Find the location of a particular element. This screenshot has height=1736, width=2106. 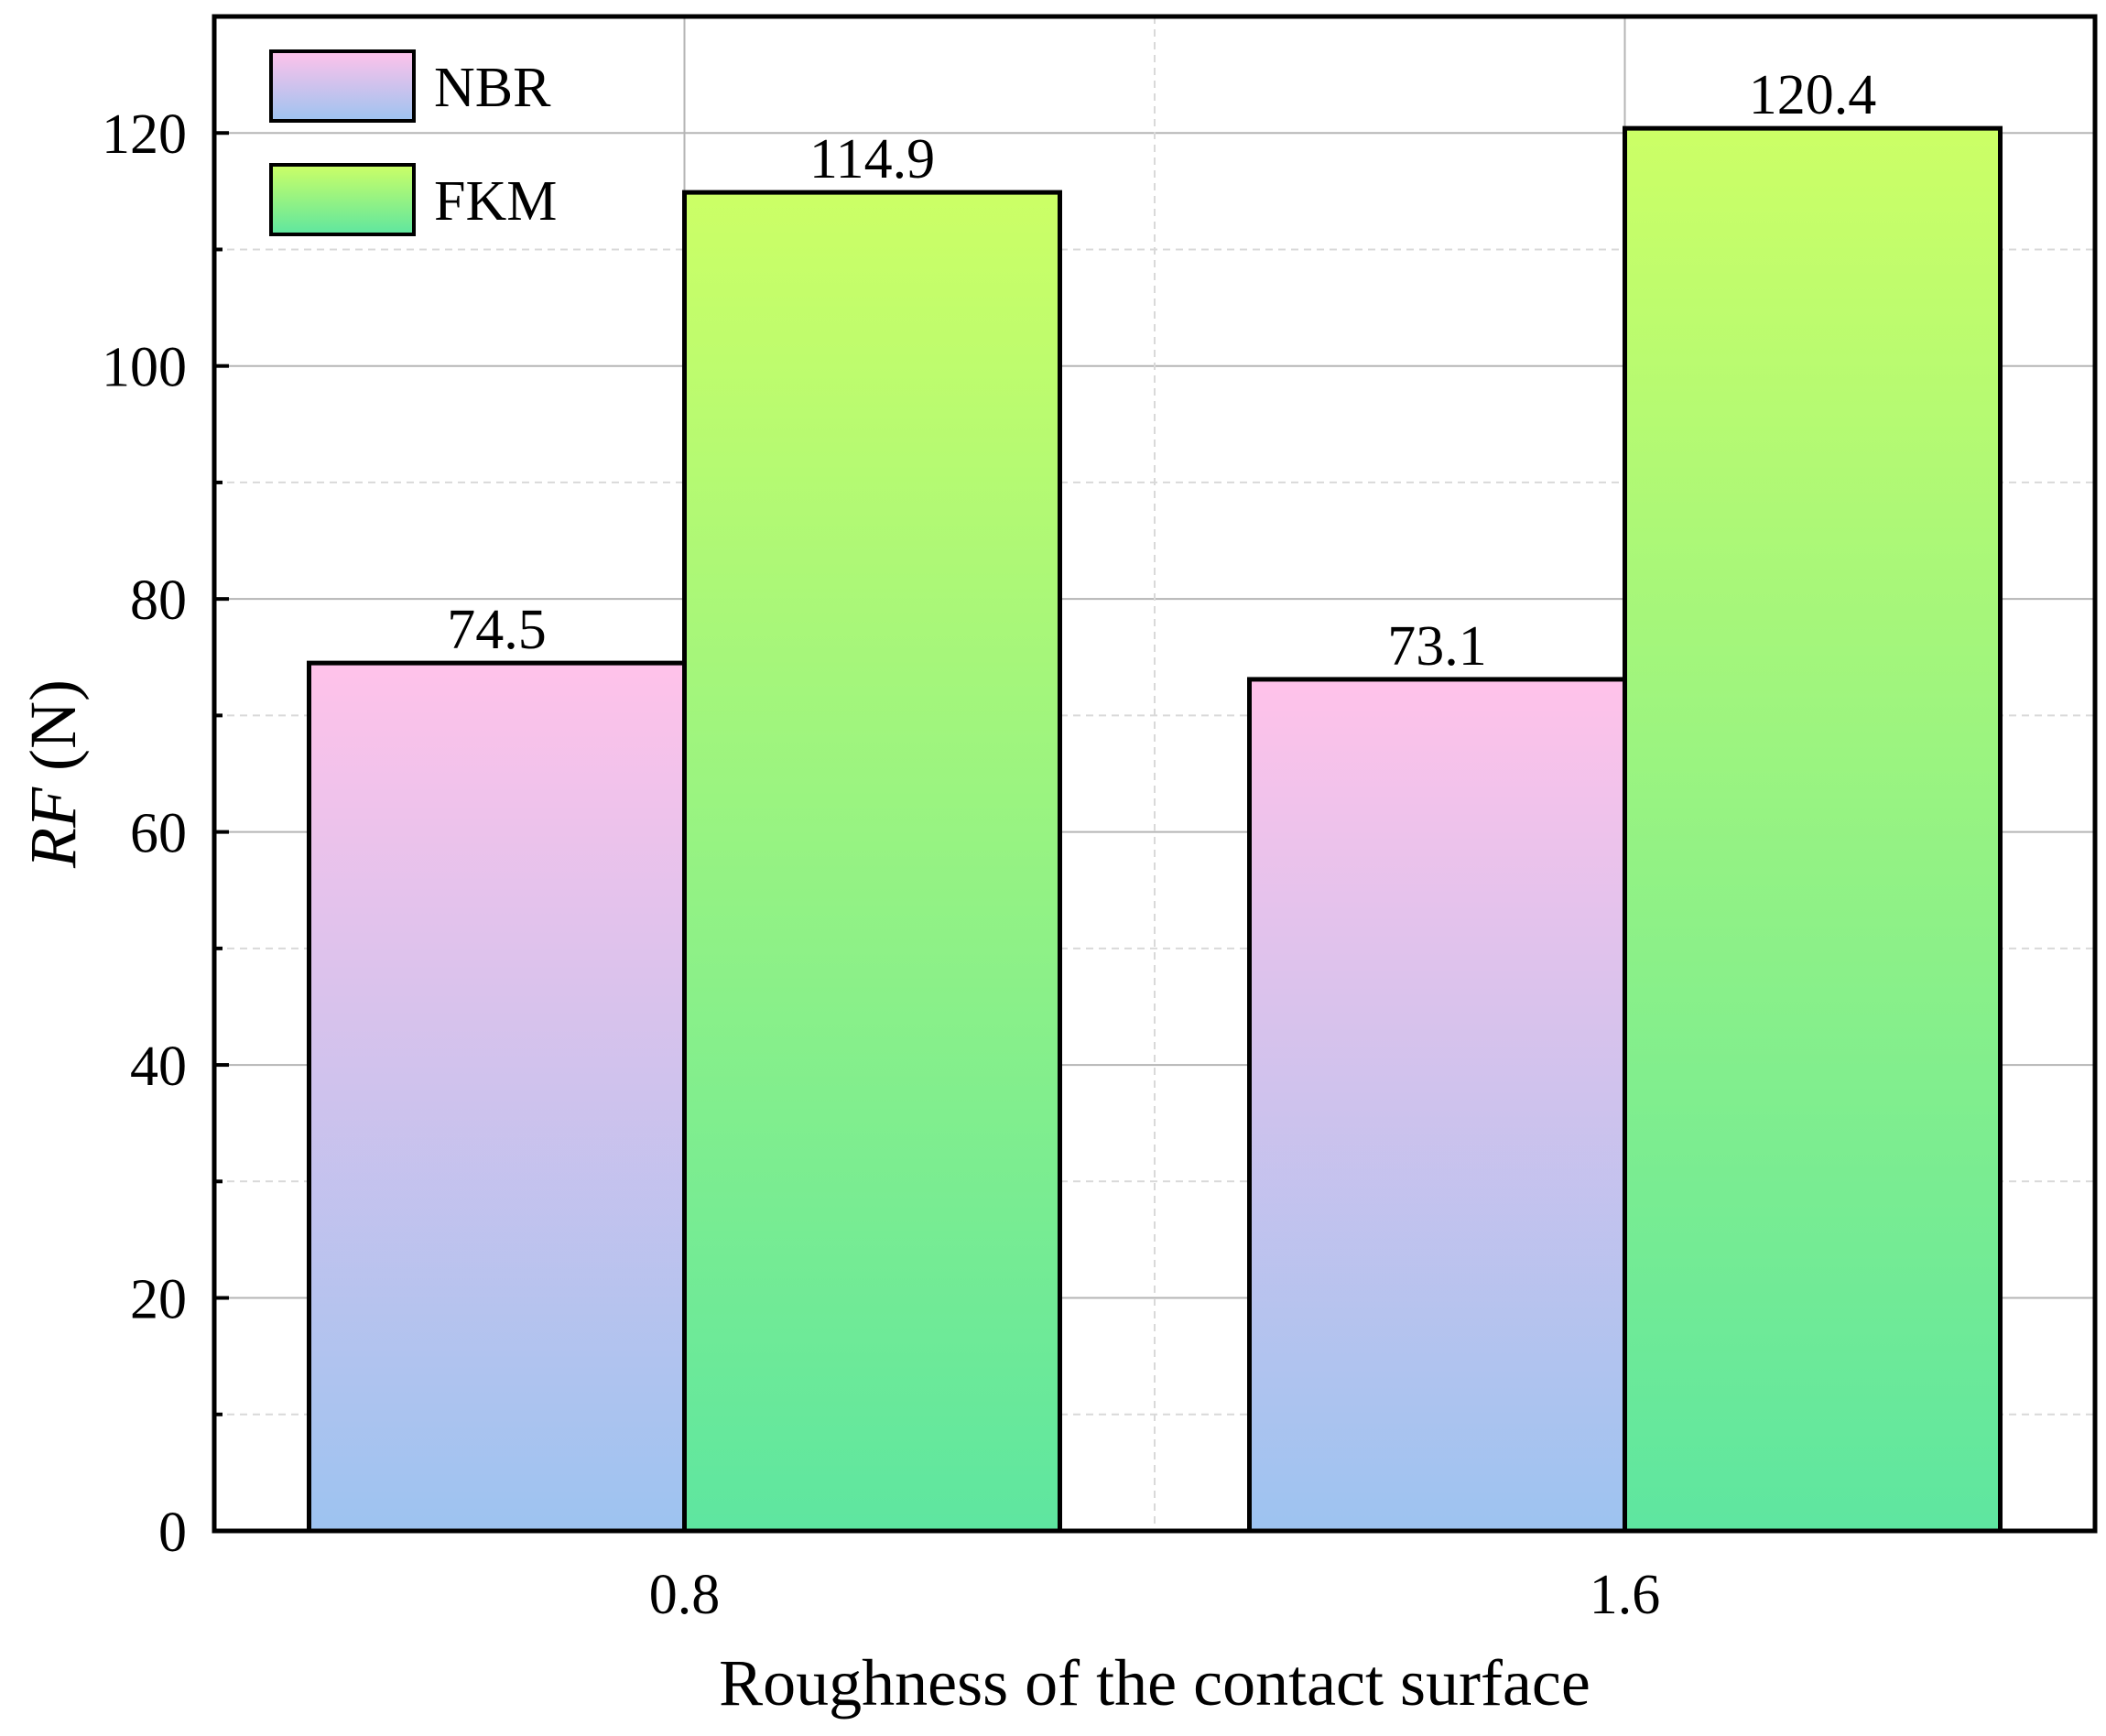

legend-label-nbr: NBR is located at coordinates (492, 88).